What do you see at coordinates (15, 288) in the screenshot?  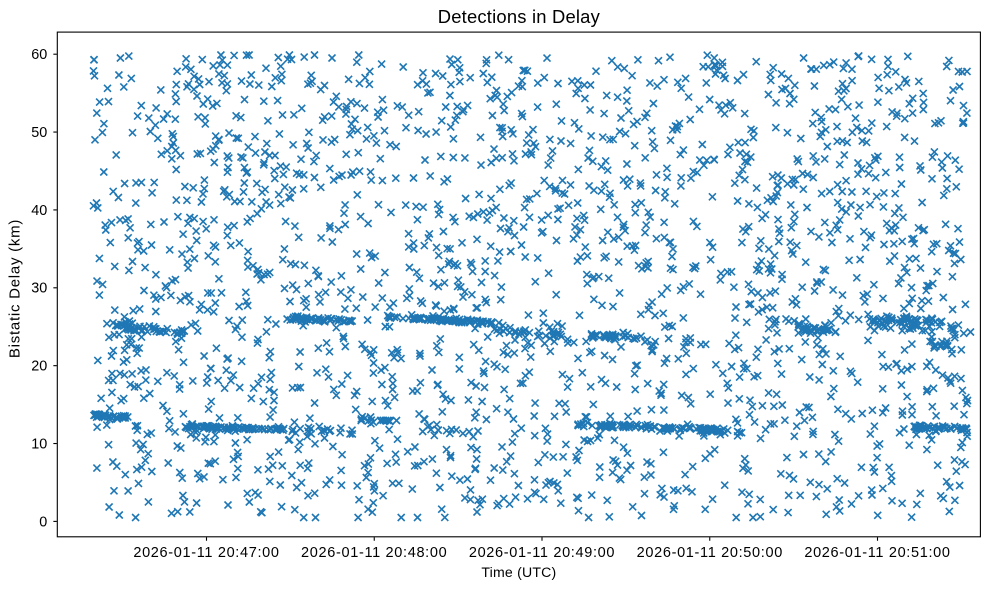 I see `svg-text: Bistatic Delay (km)` at bounding box center [15, 288].